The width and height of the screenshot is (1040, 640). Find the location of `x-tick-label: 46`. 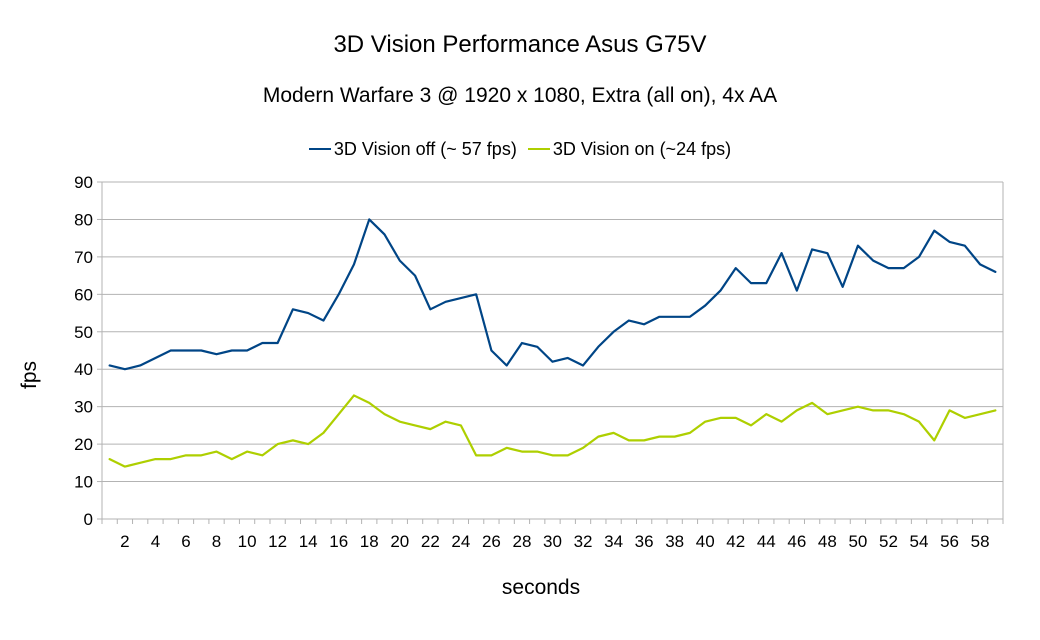

x-tick-label: 46 is located at coordinates (796, 541).